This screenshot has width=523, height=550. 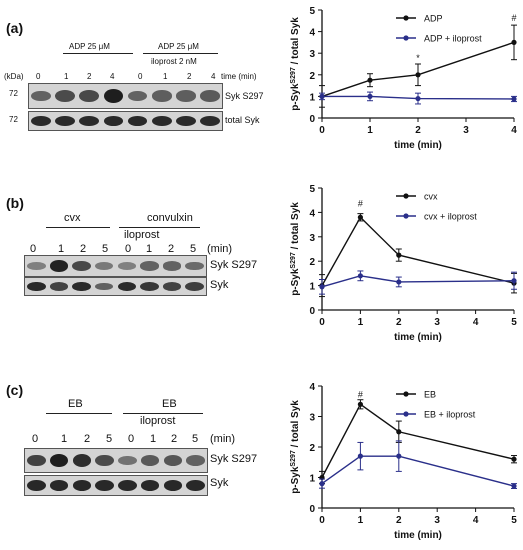 What do you see at coordinates (178, 46) in the screenshot?
I see `group2-label-line1: ADP 25 μM` at bounding box center [178, 46].